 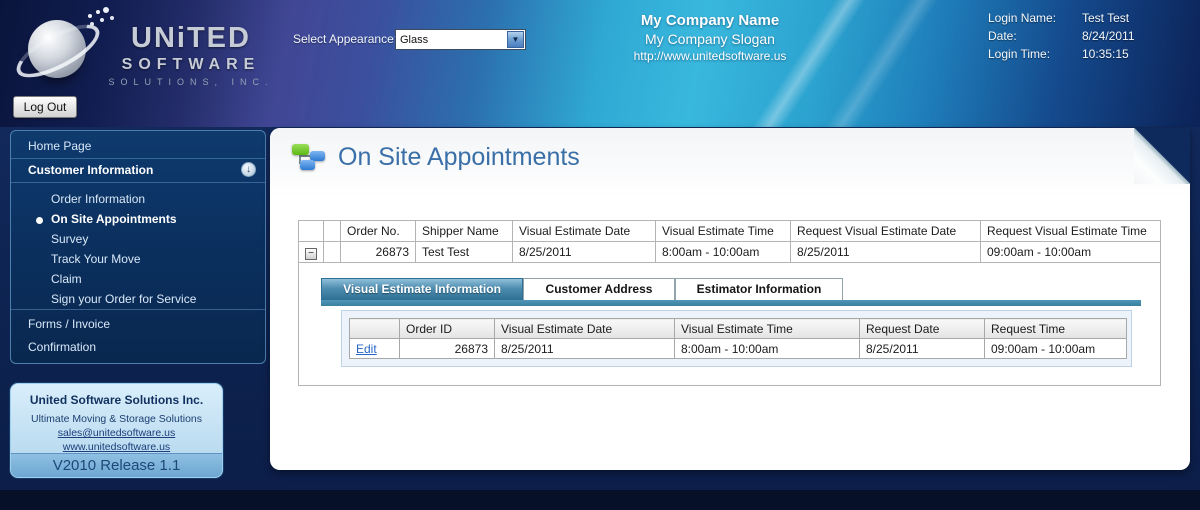 I want to click on sidebar-item-claim: Claim, so click(x=66, y=279).